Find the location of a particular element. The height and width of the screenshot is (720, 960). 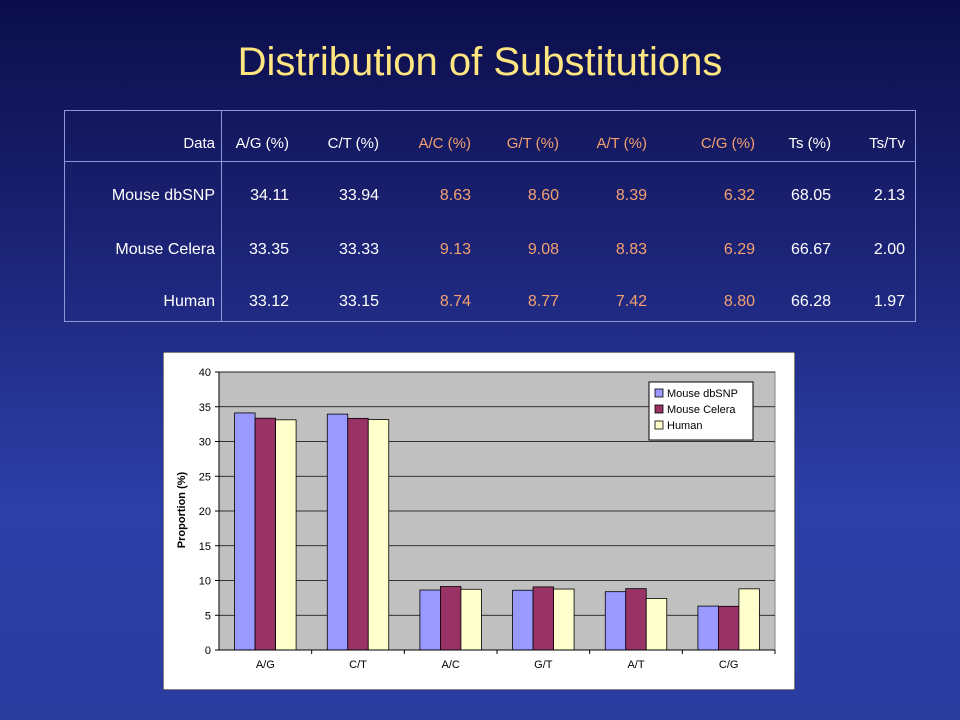

bar-mouse-dbsnp-cg is located at coordinates (708, 628).